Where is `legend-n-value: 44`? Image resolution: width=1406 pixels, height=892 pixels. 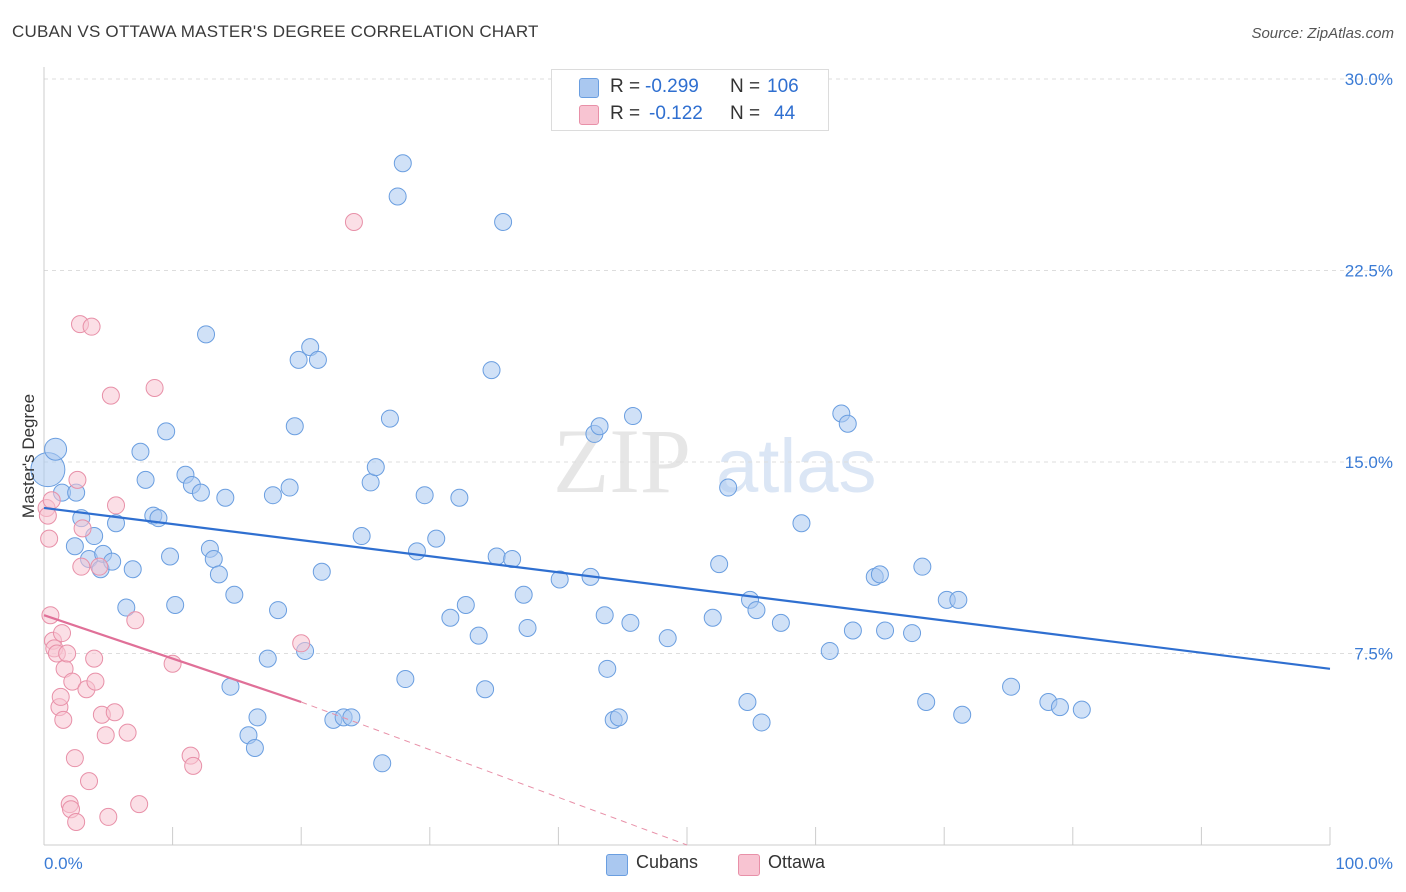
legend-n-value: 44 is located at coordinates (785, 113).